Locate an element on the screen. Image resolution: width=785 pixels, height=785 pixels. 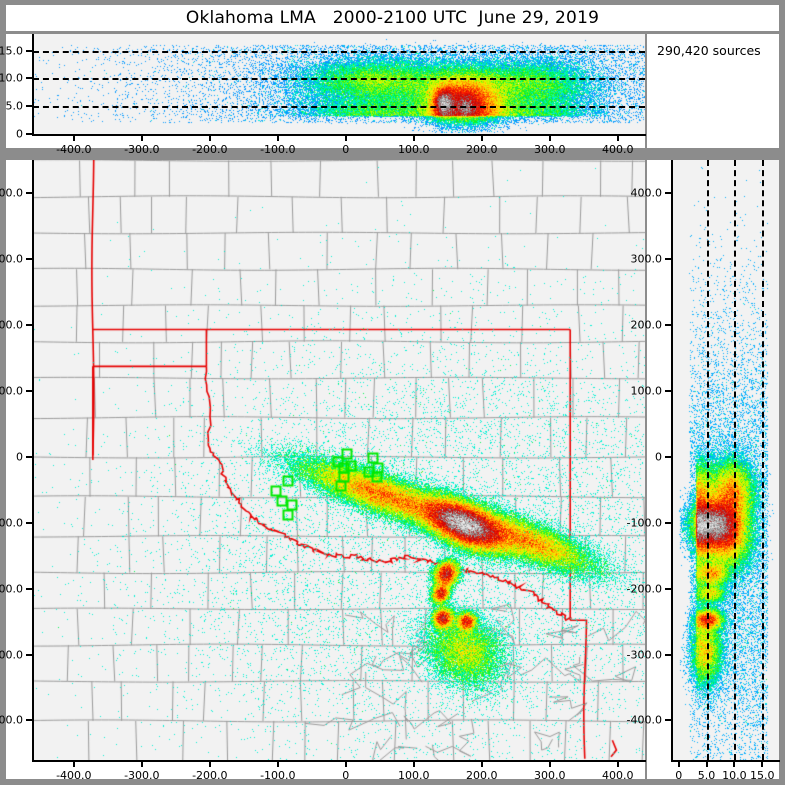
y-tick-label: 5.0 is located at coordinates (14, 106).